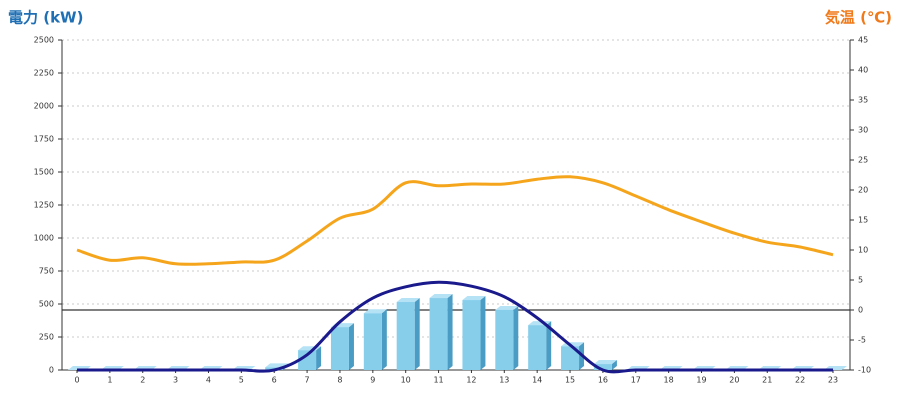  I want to click on x-tick-label: 10, so click(406, 380).